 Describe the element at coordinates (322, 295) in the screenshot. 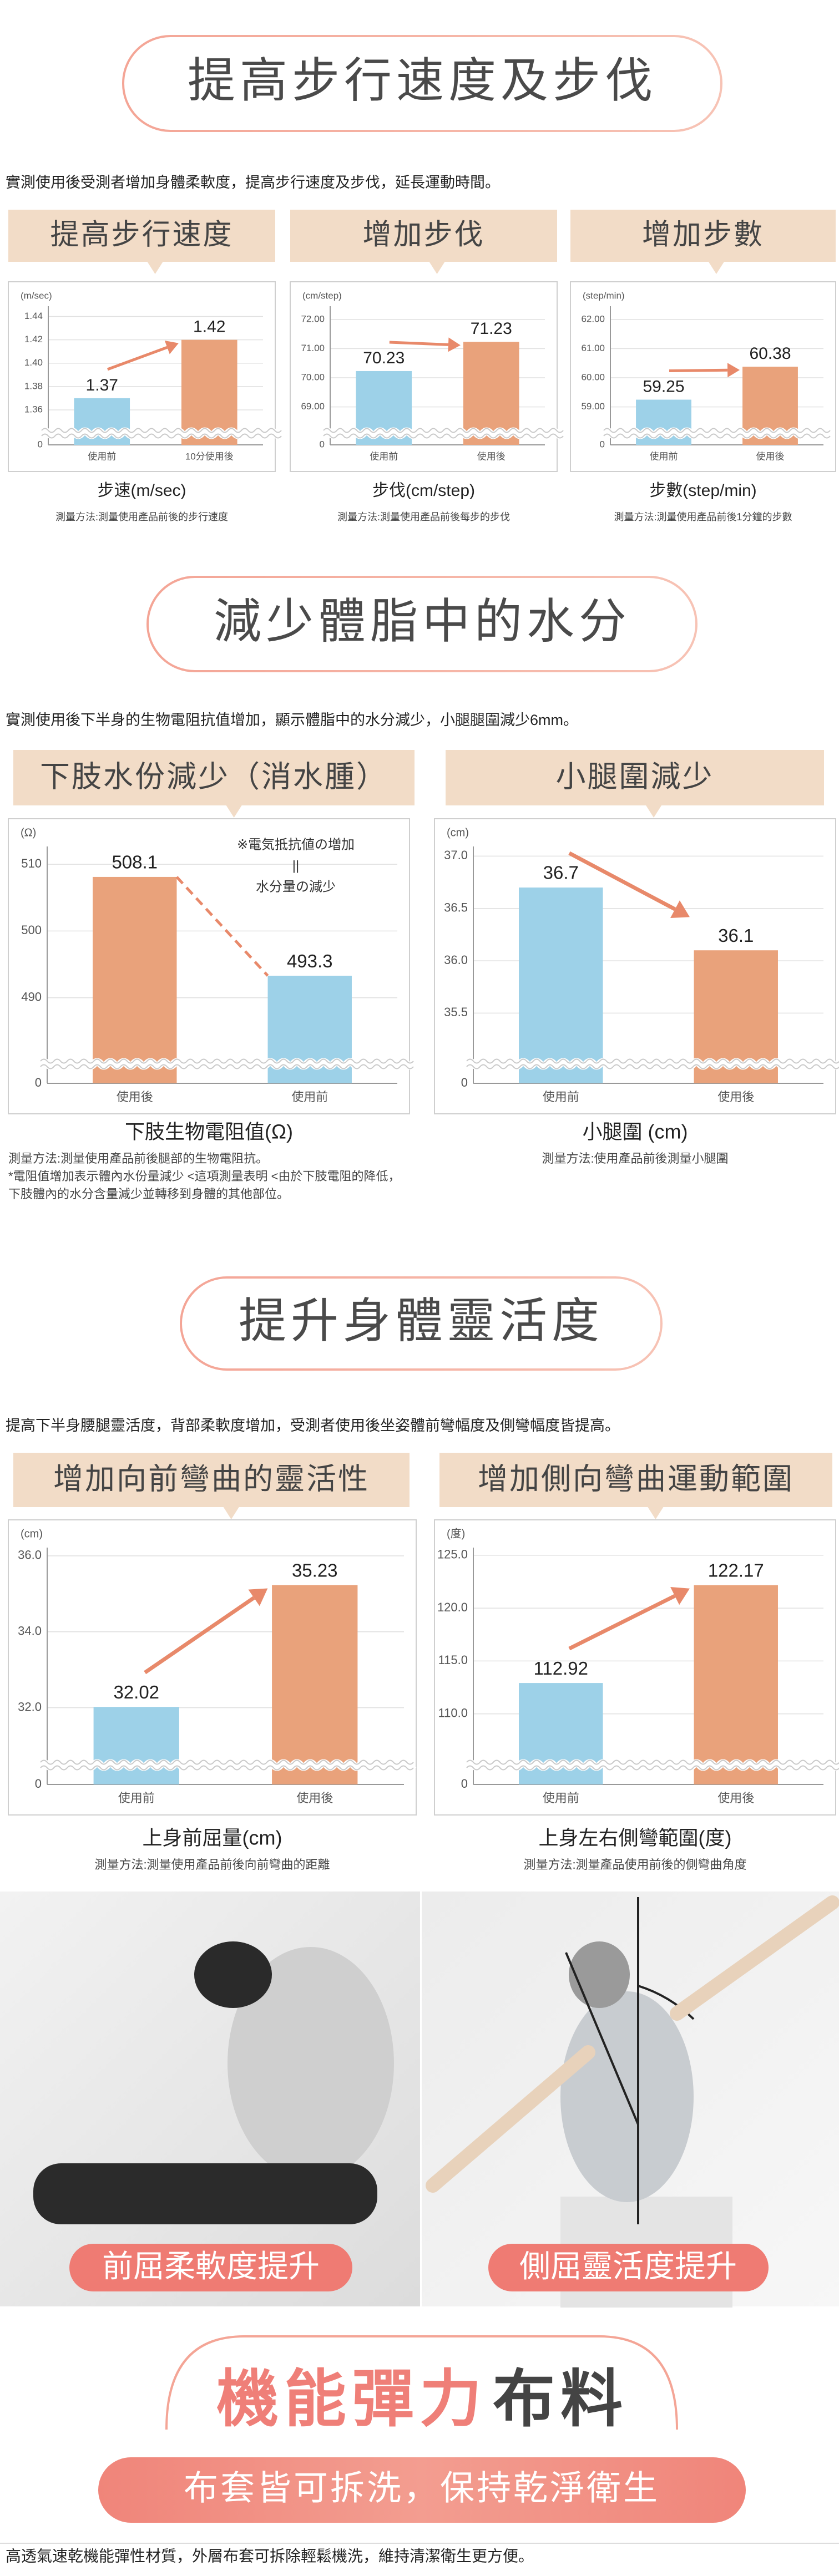

I see `unit-label: (cm/step)` at that location.